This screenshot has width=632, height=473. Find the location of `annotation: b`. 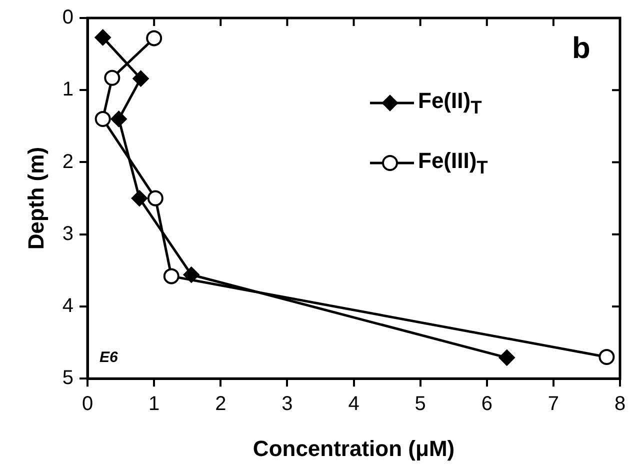

annotation: b is located at coordinates (581, 49).